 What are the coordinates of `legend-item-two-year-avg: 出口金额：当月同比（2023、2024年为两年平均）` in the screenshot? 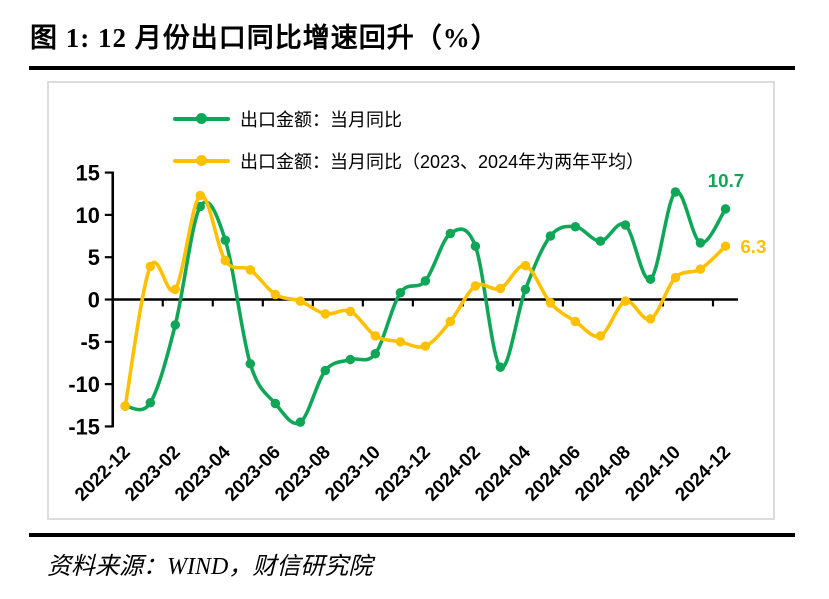 It's located at (408, 161).